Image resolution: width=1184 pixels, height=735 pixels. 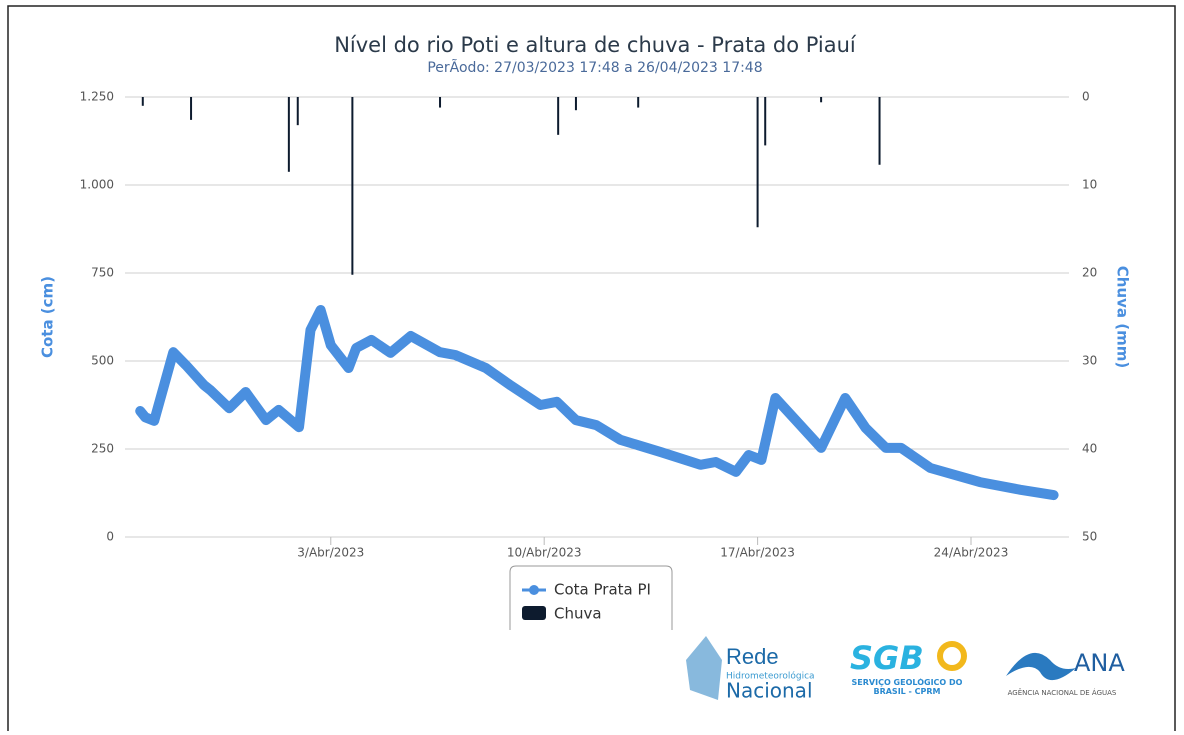 What do you see at coordinates (770, 676) in the screenshot?
I see `logo-text: Hidrometeorológica` at bounding box center [770, 676].